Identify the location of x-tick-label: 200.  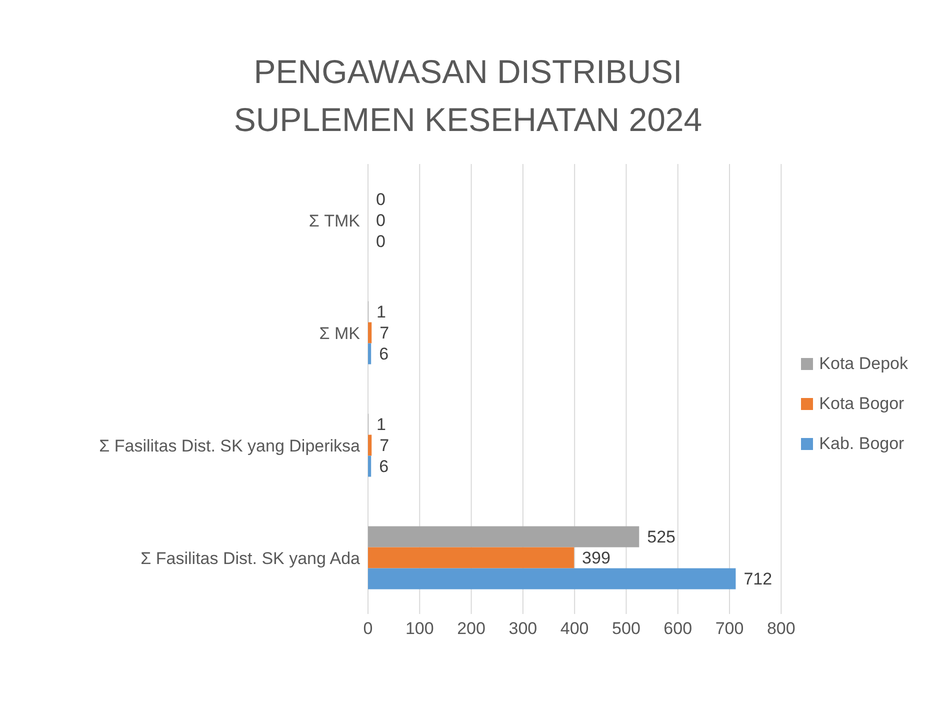
(471, 628).